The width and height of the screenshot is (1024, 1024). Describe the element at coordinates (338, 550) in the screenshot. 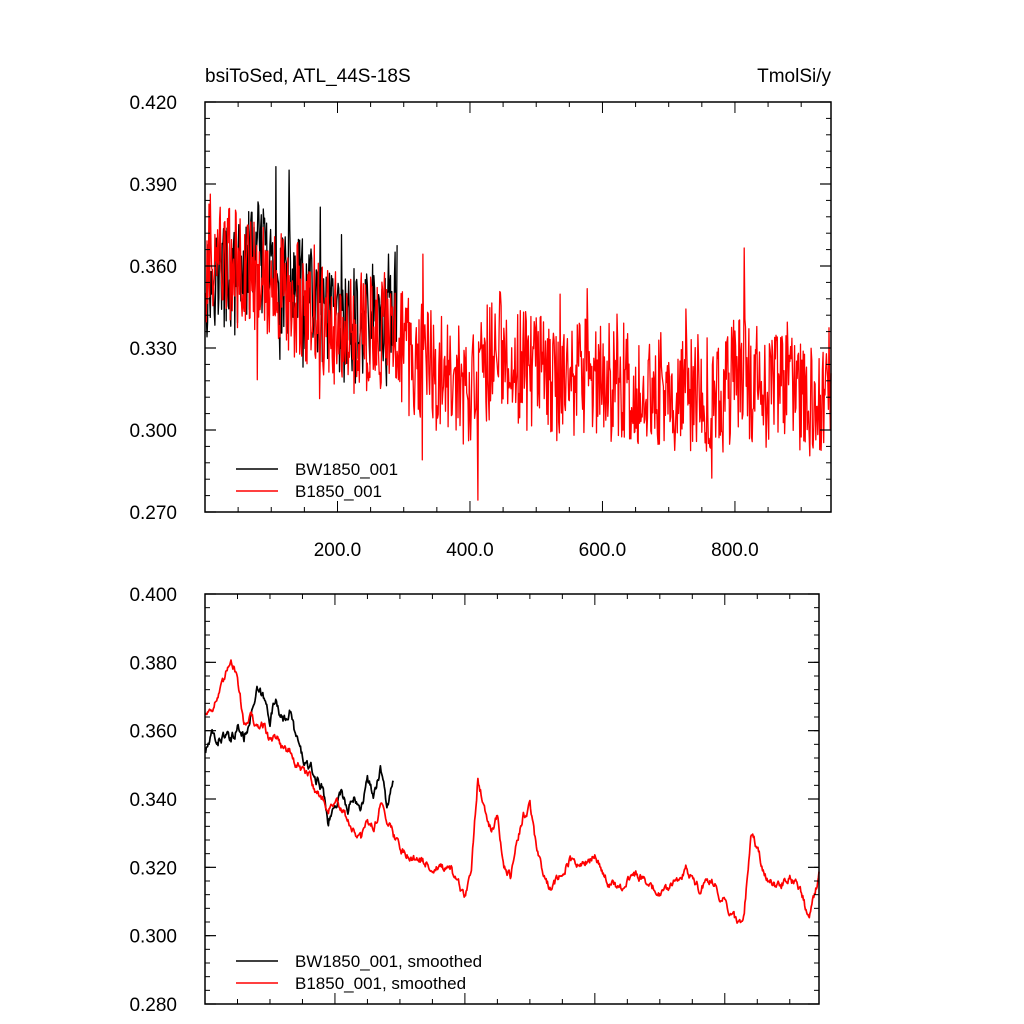

I see `top-x-tick-label: 200.0` at that location.